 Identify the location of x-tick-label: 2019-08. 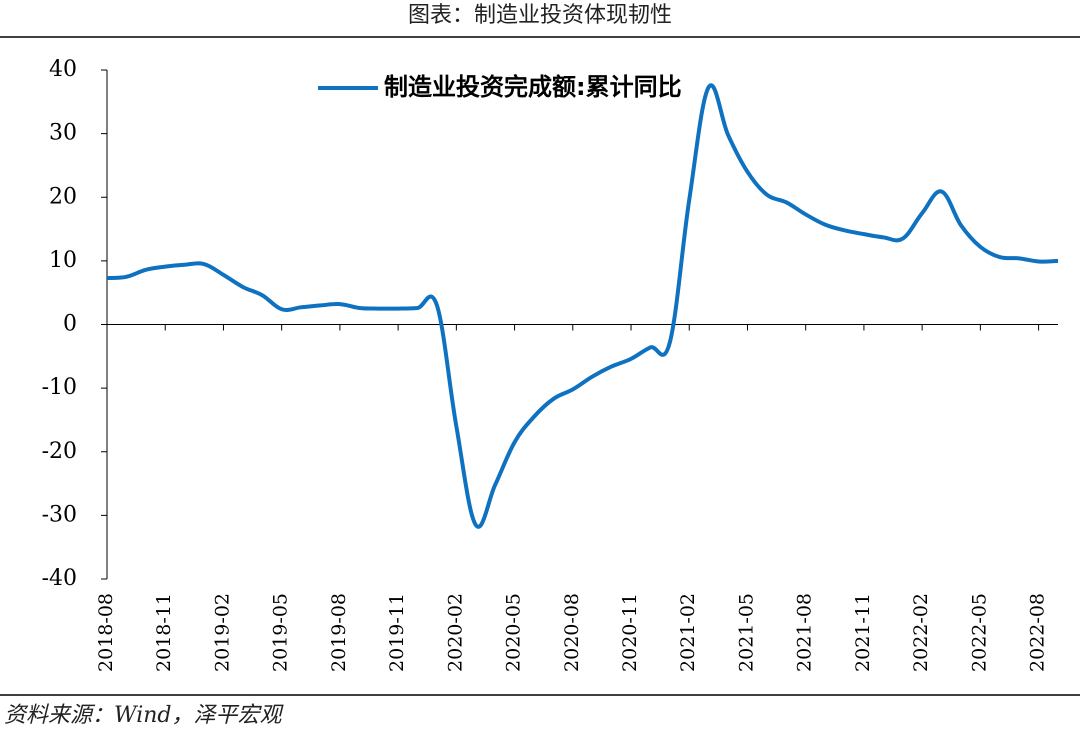
(339, 632).